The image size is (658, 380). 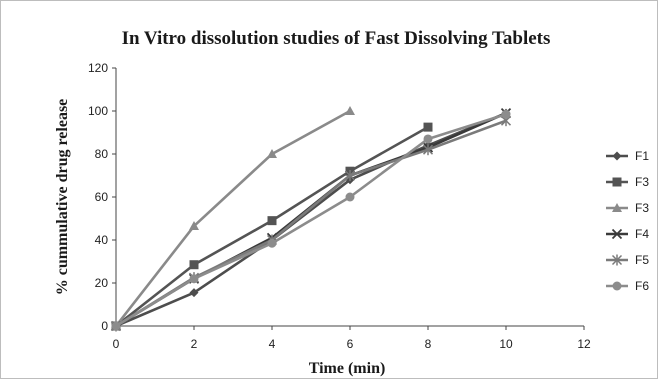 I want to click on y-tick-label: 20, so click(x=102, y=283).